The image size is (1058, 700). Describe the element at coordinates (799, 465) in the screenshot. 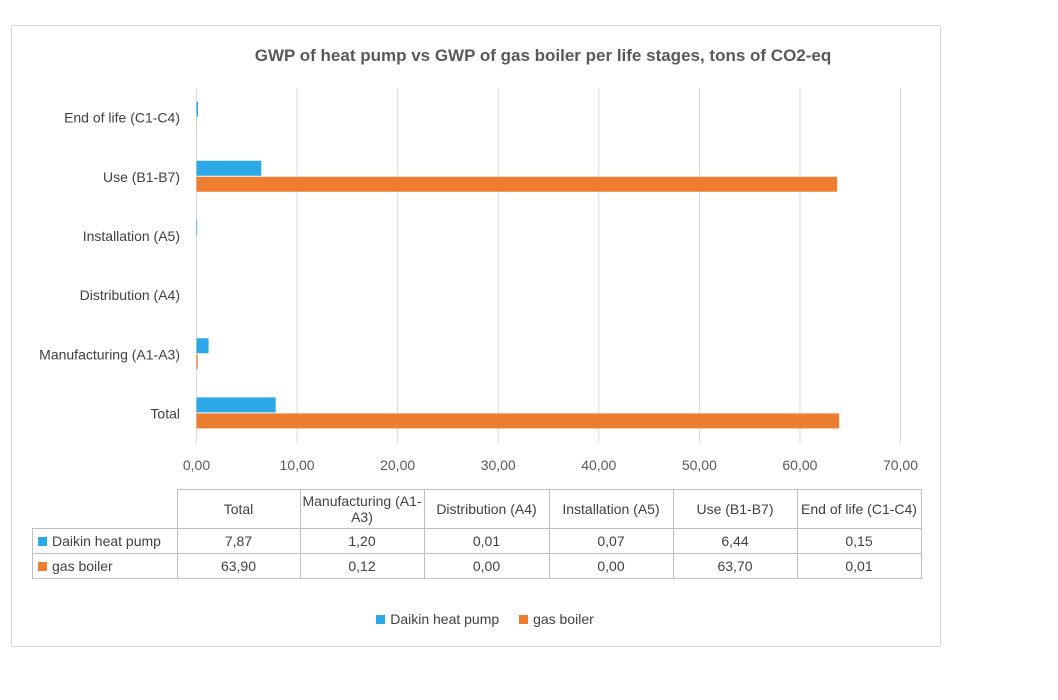

I see `x-tick-label: 60,00` at that location.